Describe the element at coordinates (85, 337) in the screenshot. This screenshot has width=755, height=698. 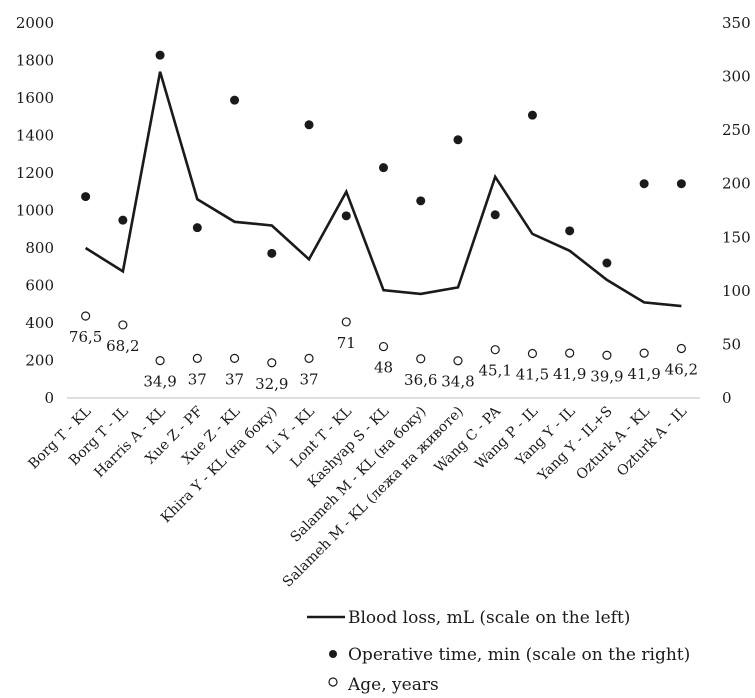
I see `age-data-label: 76,5` at that location.